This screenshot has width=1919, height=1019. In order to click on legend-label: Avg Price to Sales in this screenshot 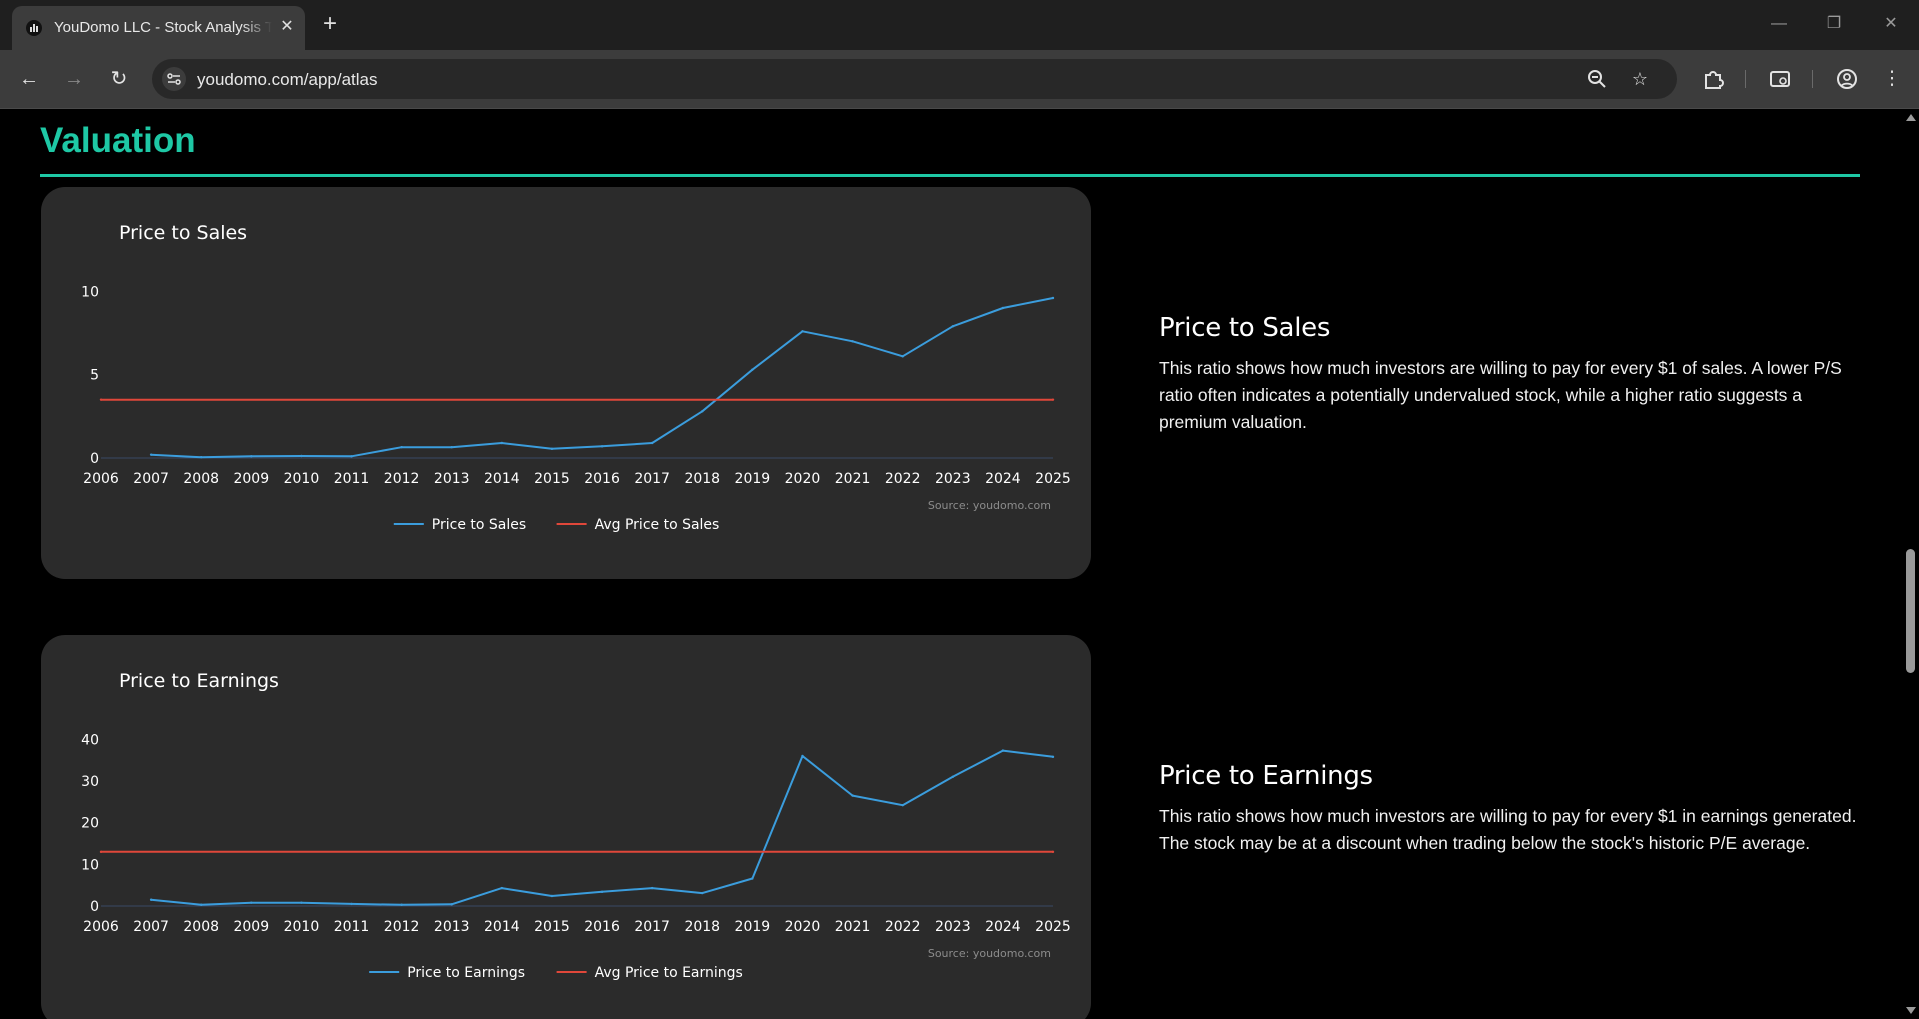, I will do `click(657, 525)`.